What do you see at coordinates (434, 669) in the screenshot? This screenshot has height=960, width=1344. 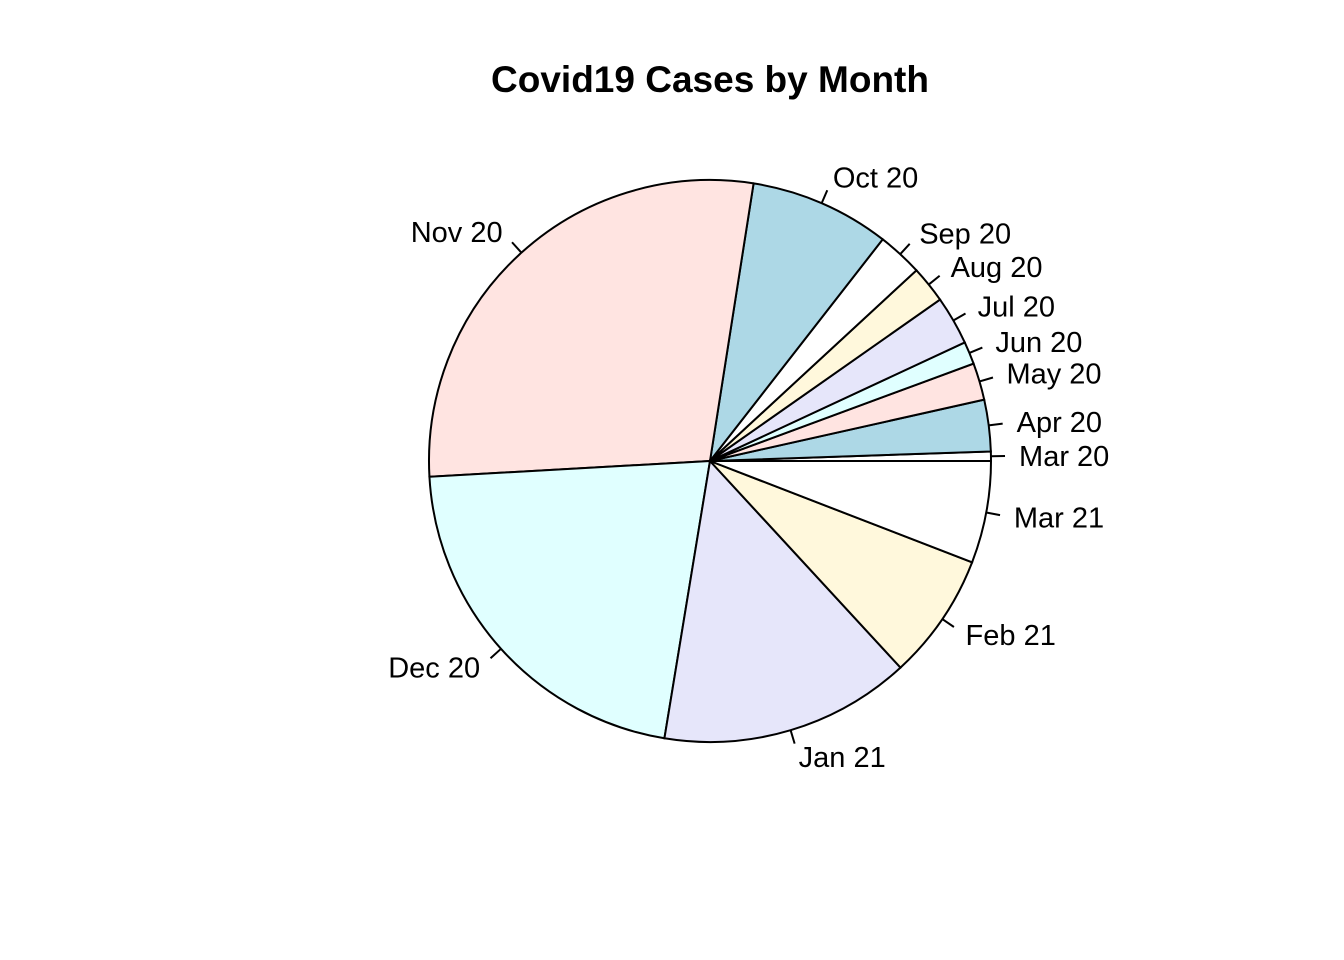 I see `pie-label-dec-20: Dec 20` at bounding box center [434, 669].